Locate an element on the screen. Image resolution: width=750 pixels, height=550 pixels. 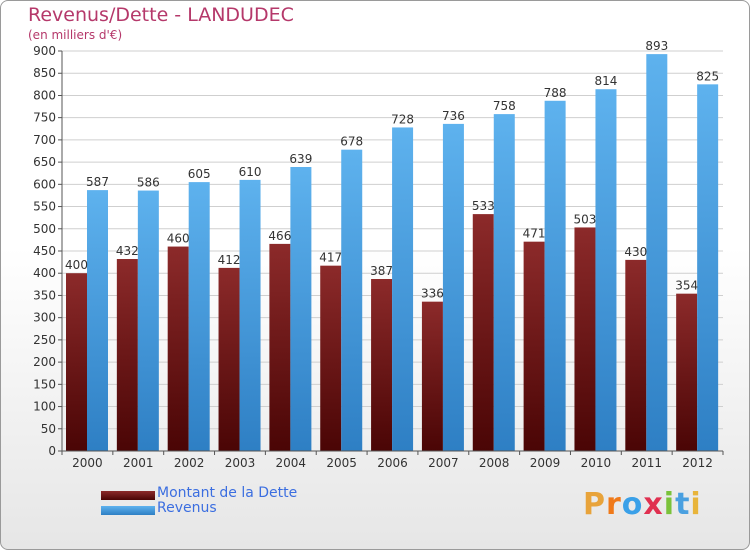
data-label-revenue: 678 is located at coordinates (351, 142).